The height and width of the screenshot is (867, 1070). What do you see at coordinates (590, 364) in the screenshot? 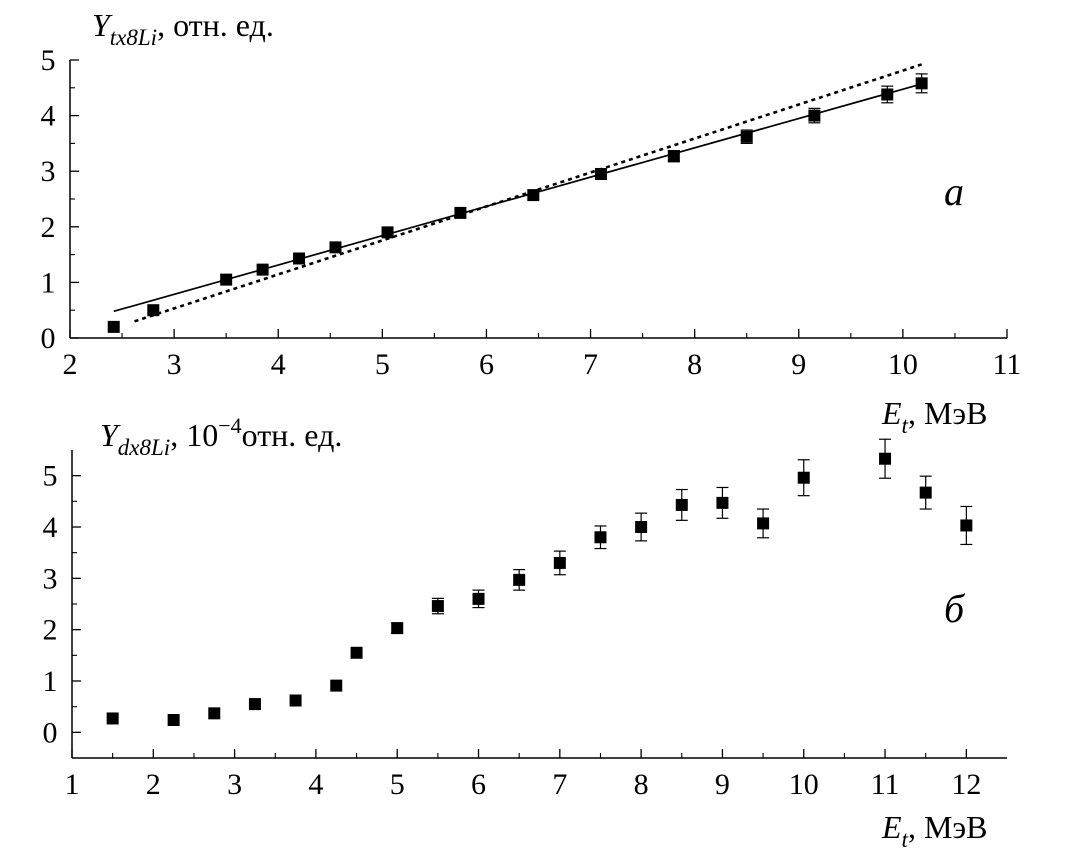
I see `panel-a-x-tick-label: 7` at bounding box center [590, 364].